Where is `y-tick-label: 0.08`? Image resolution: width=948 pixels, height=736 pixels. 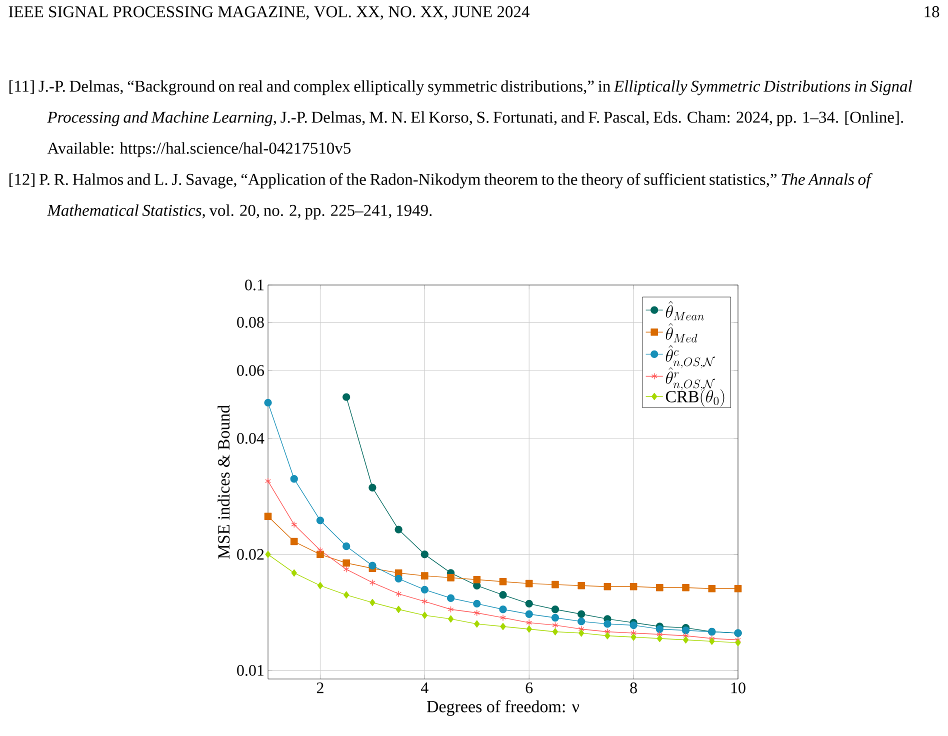 y-tick-label: 0.08 is located at coordinates (250, 322).